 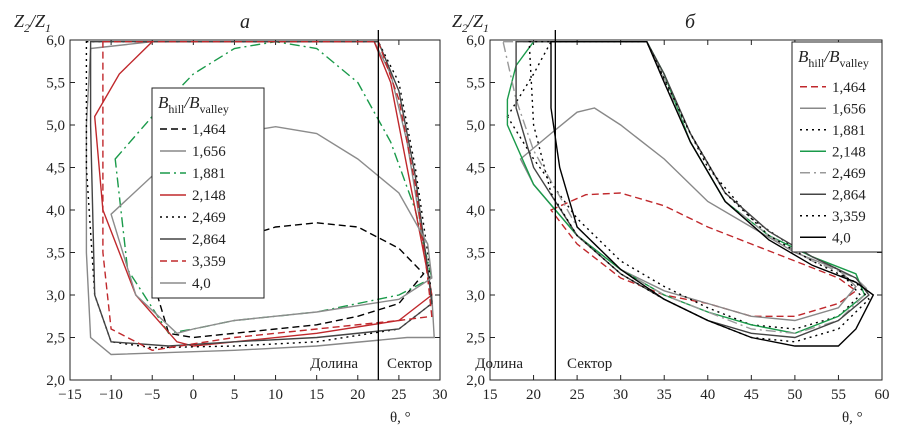 I want to click on panel-b-ytick-label: 4,5, so click(x=475, y=169).